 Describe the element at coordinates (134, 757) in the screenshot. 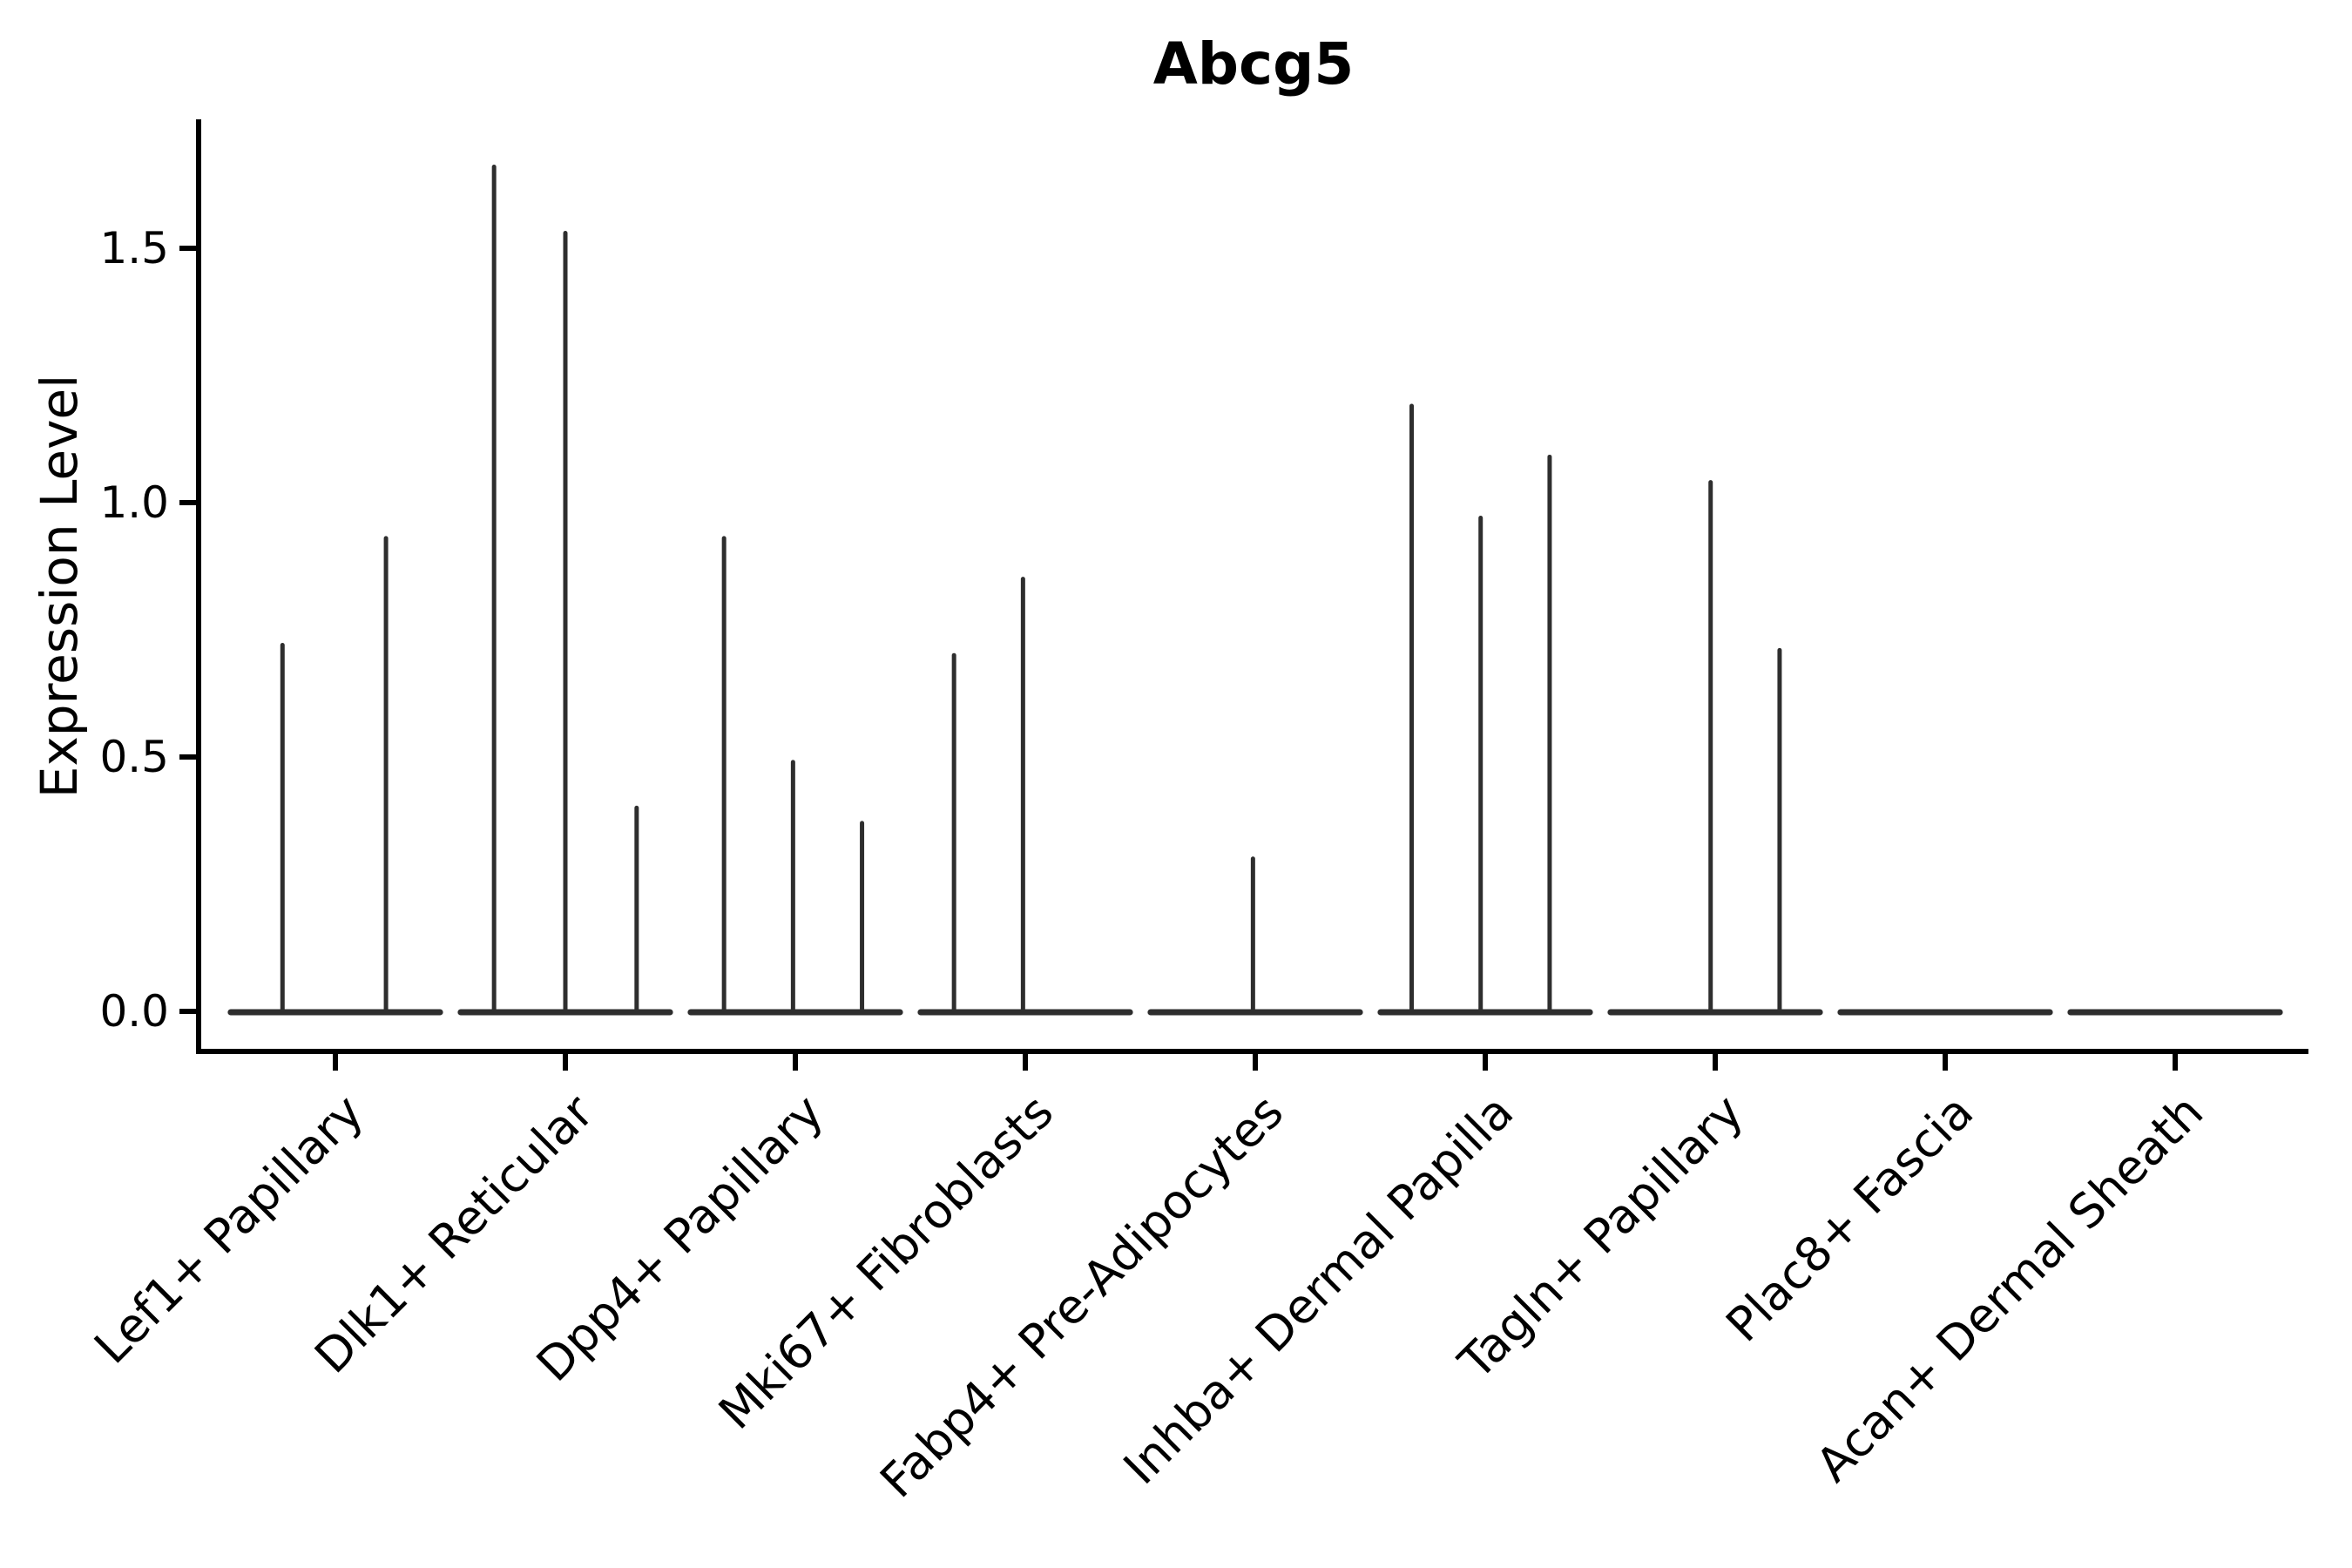

I see `y-tick-label: 0.5` at that location.